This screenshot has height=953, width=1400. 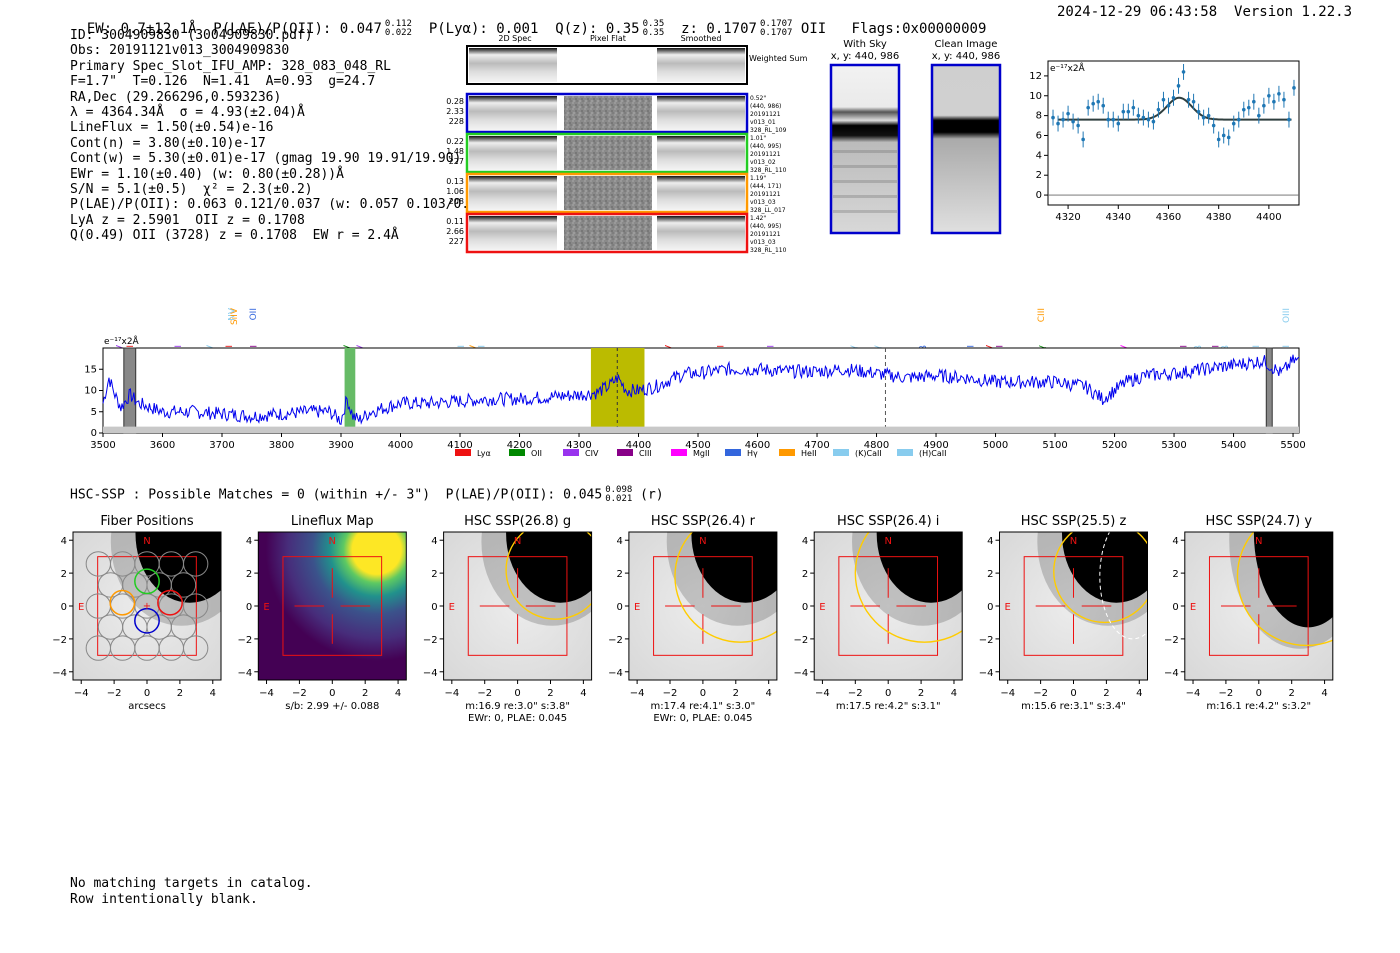 What do you see at coordinates (719, 29) in the screenshot?
I see `header-z: z: 0.1707` at bounding box center [719, 29].